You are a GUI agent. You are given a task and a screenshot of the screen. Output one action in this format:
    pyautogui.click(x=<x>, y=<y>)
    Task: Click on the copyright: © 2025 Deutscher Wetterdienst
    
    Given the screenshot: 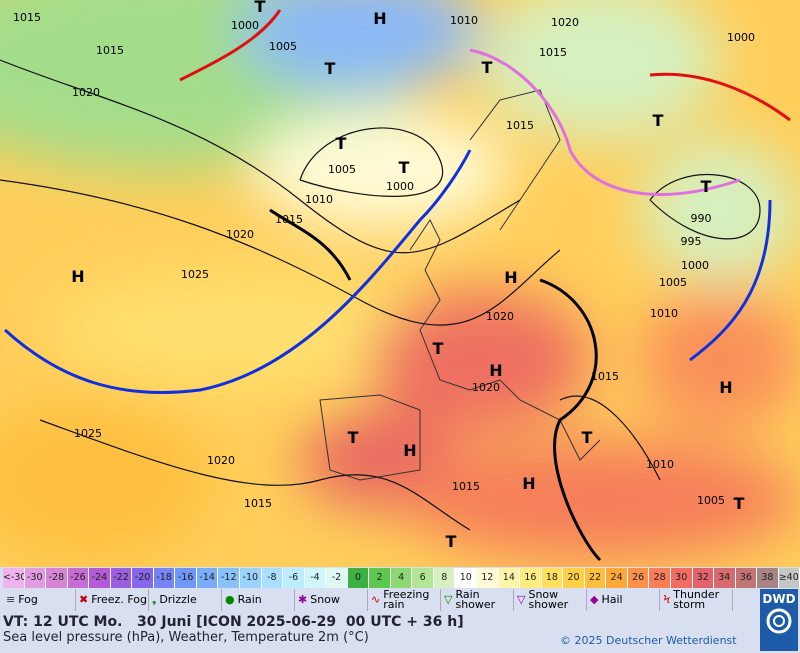 What is the action you would take?
    pyautogui.click(x=648, y=640)
    